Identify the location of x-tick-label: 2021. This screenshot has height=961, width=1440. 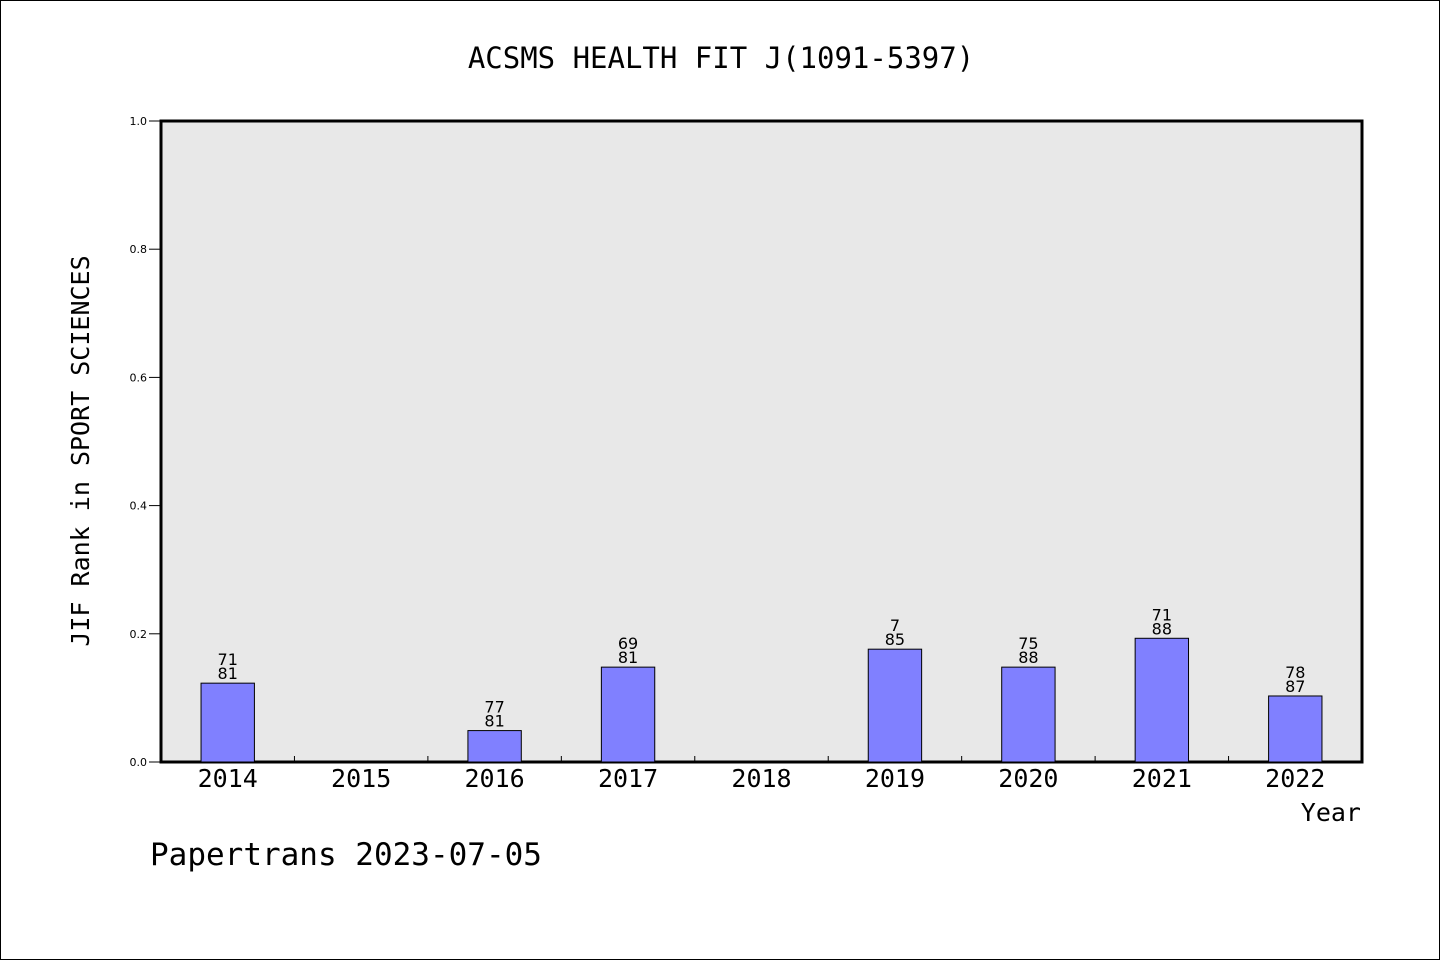
(1162, 778).